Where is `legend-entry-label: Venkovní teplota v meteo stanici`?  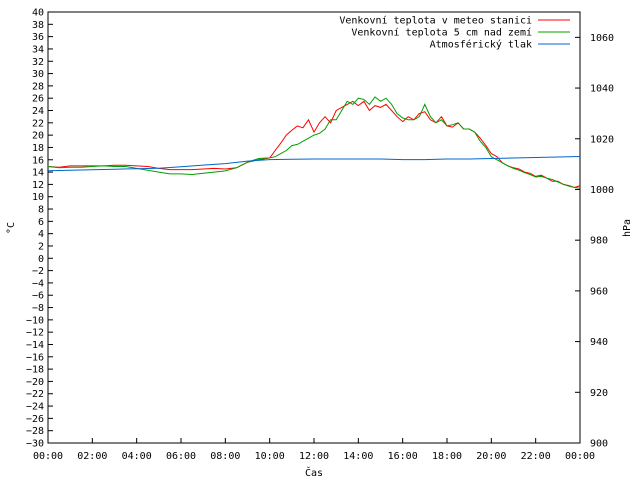 legend-entry-label: Venkovní teplota v meteo stanici is located at coordinates (435, 21).